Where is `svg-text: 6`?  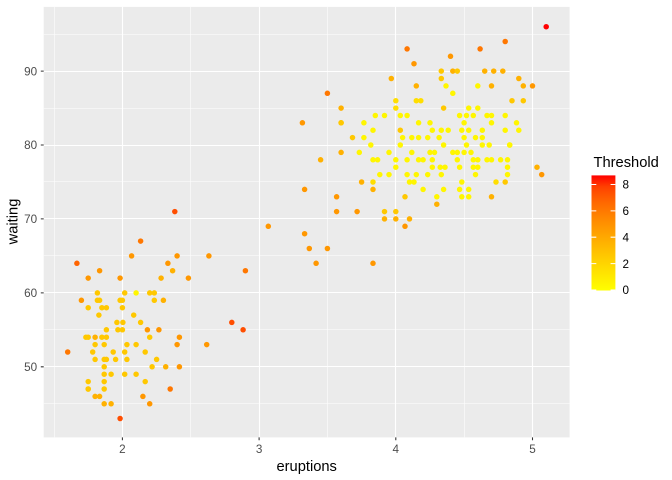 svg-text: 6 is located at coordinates (626, 211).